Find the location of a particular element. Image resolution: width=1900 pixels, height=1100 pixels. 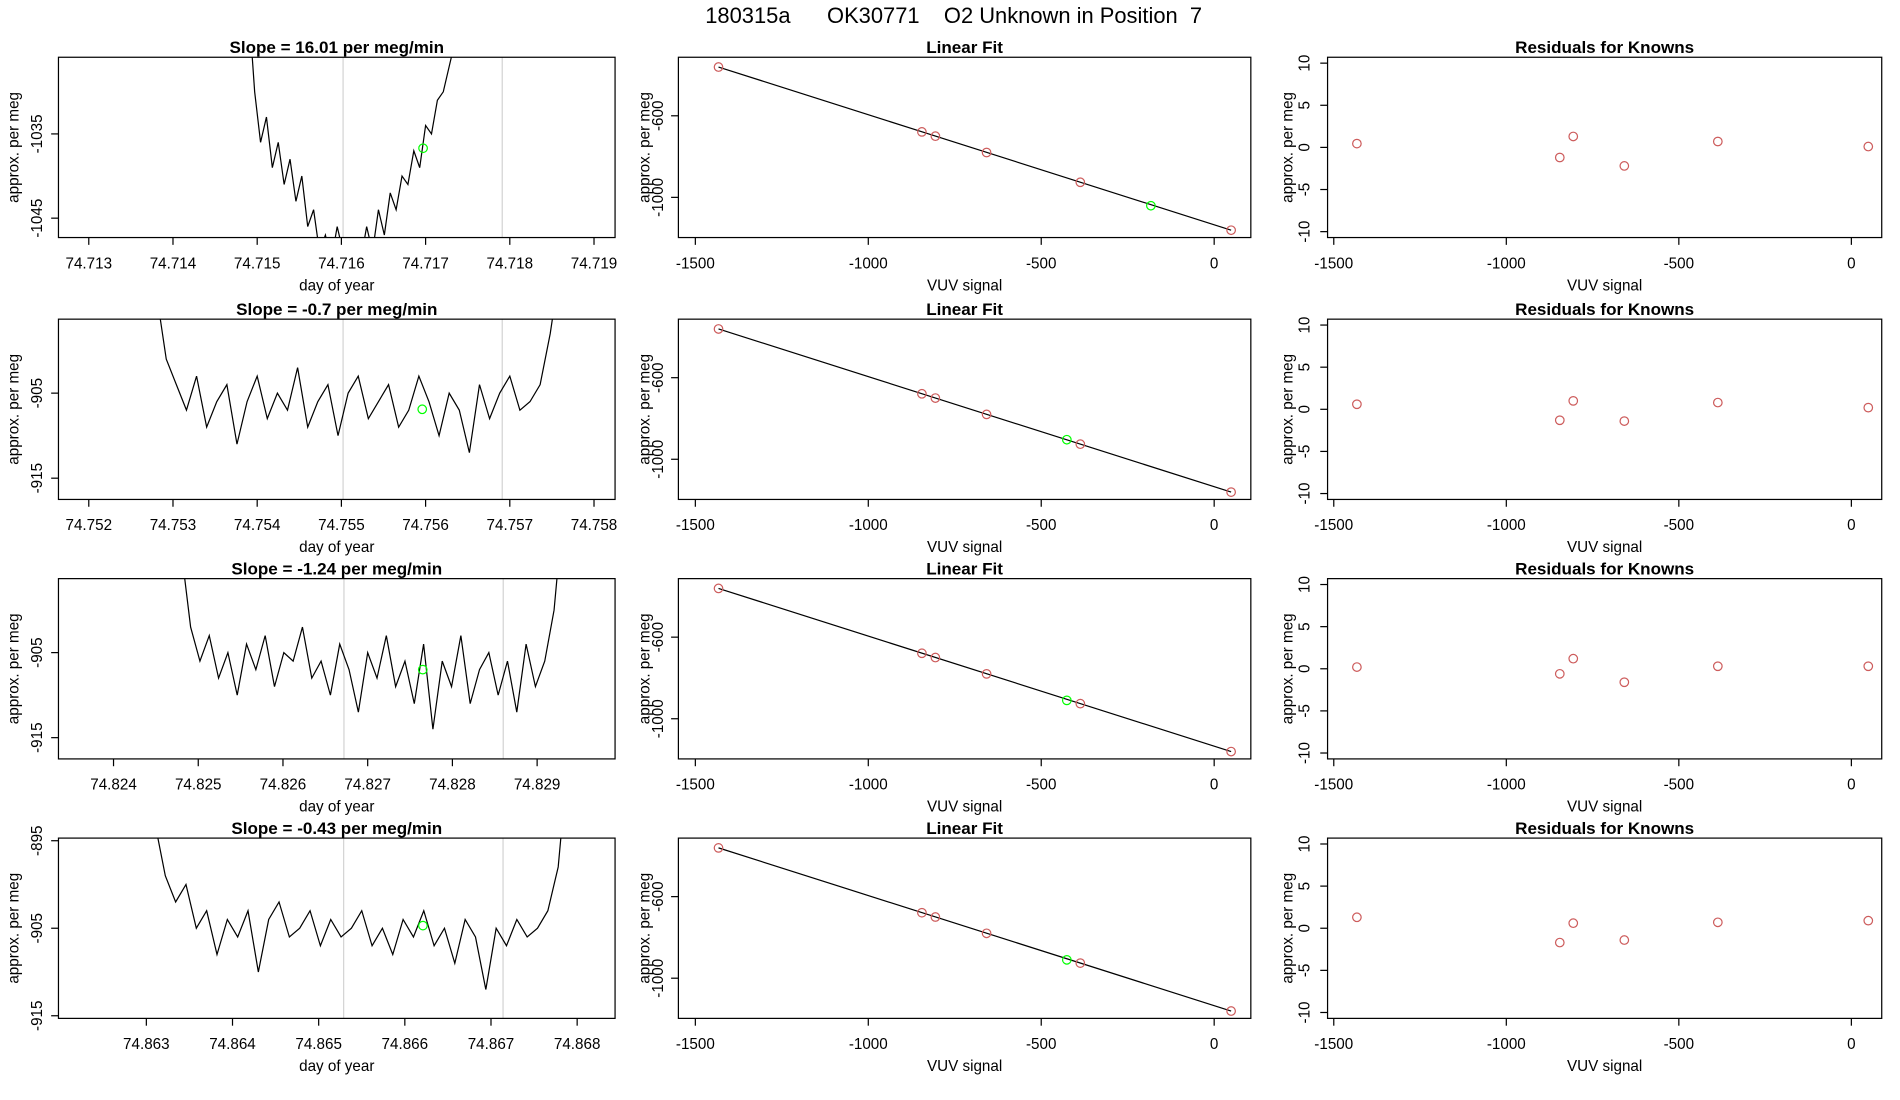

x-tick-label: 74.757 is located at coordinates (510, 525).